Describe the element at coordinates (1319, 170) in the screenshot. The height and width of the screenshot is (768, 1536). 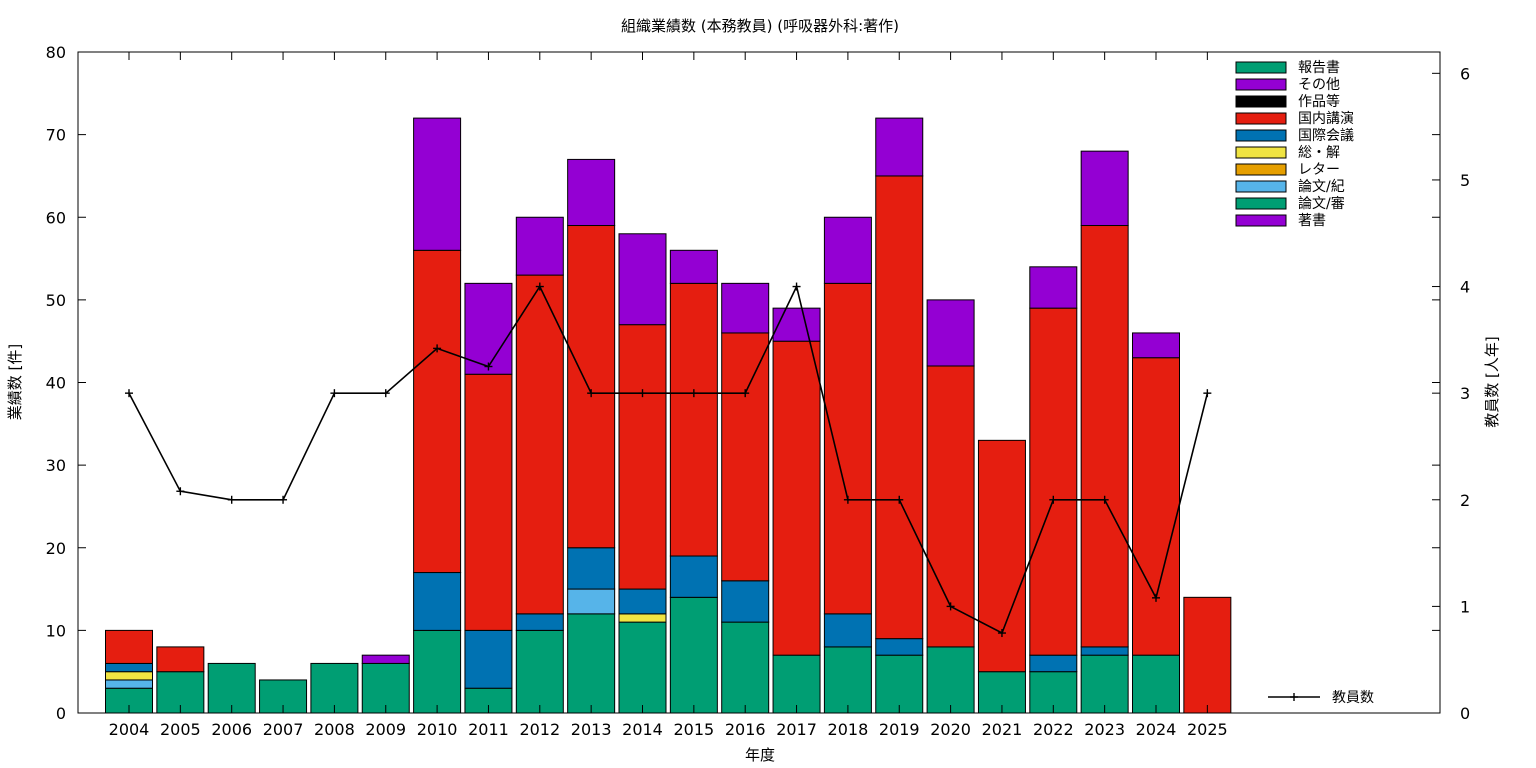
I see `legend-label: レター` at that location.